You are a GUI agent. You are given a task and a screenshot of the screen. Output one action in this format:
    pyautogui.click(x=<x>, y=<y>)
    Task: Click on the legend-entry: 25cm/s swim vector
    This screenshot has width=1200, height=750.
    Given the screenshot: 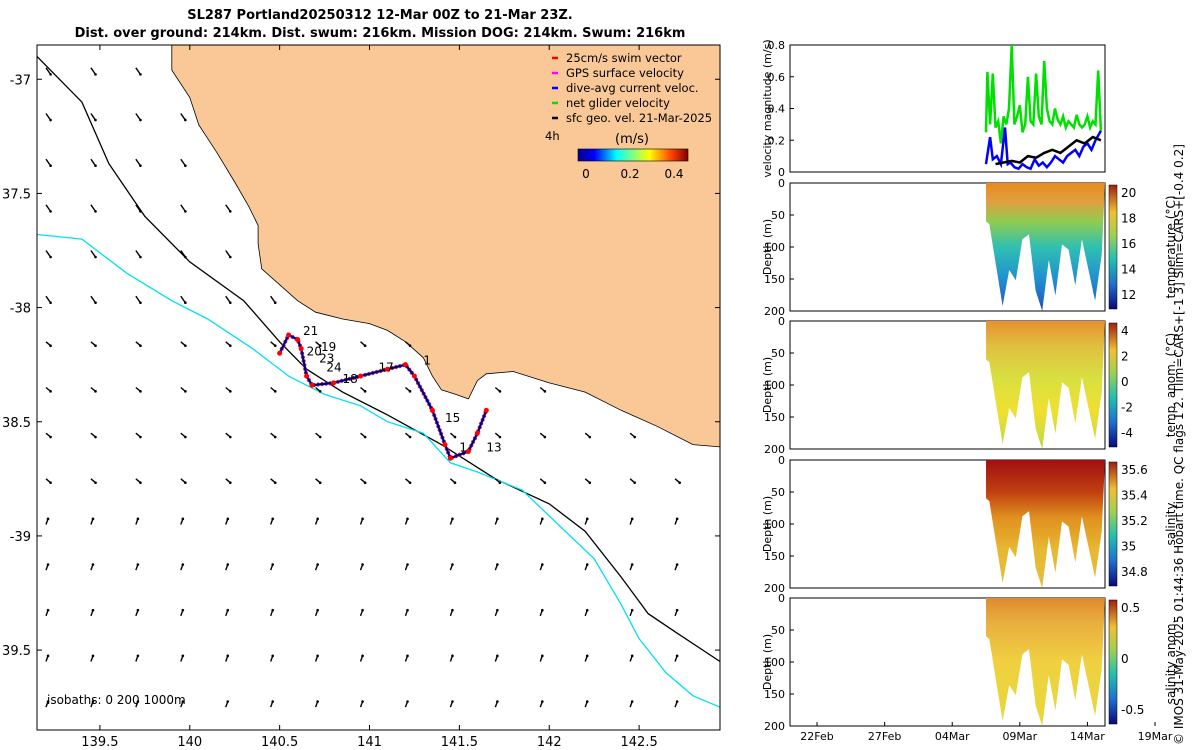 What is the action you would take?
    pyautogui.click(x=624, y=58)
    